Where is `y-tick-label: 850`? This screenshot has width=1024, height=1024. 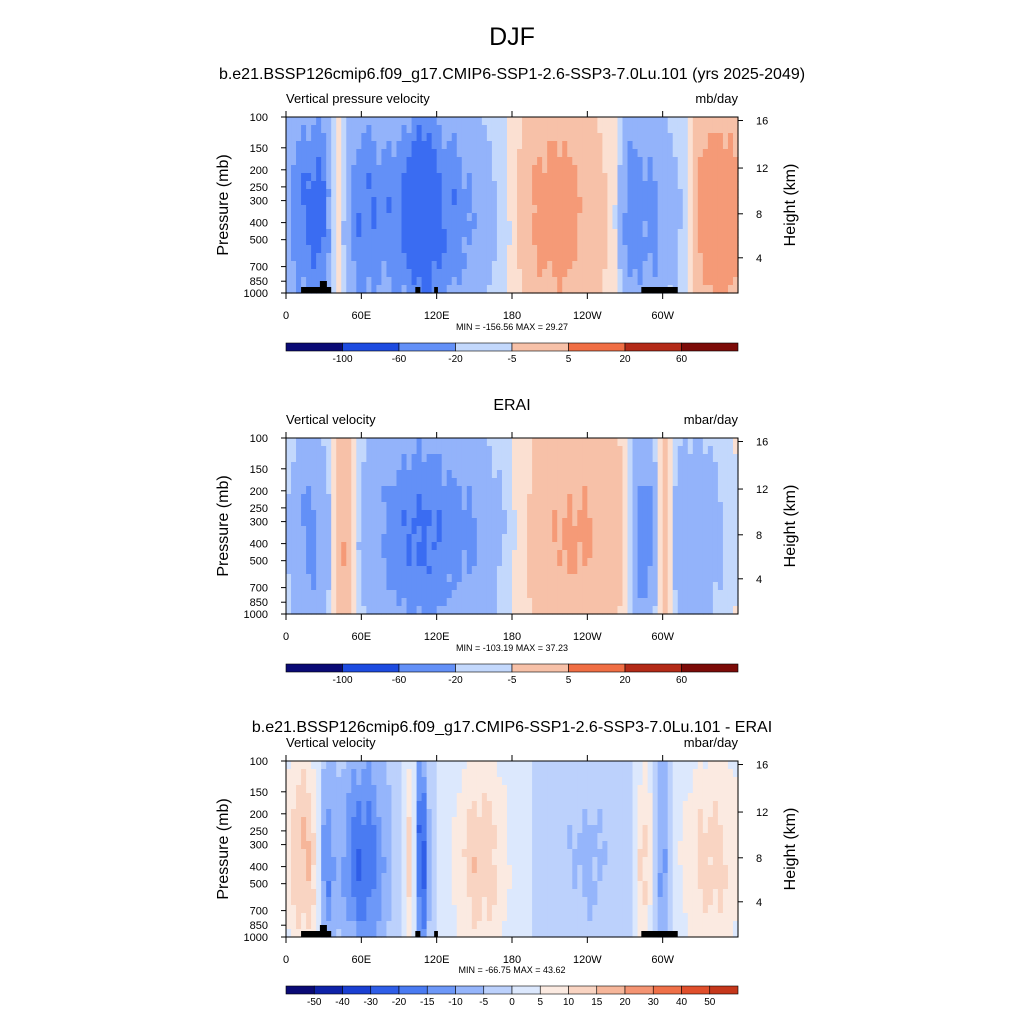
y-tick-label: 850 is located at coordinates (259, 282).